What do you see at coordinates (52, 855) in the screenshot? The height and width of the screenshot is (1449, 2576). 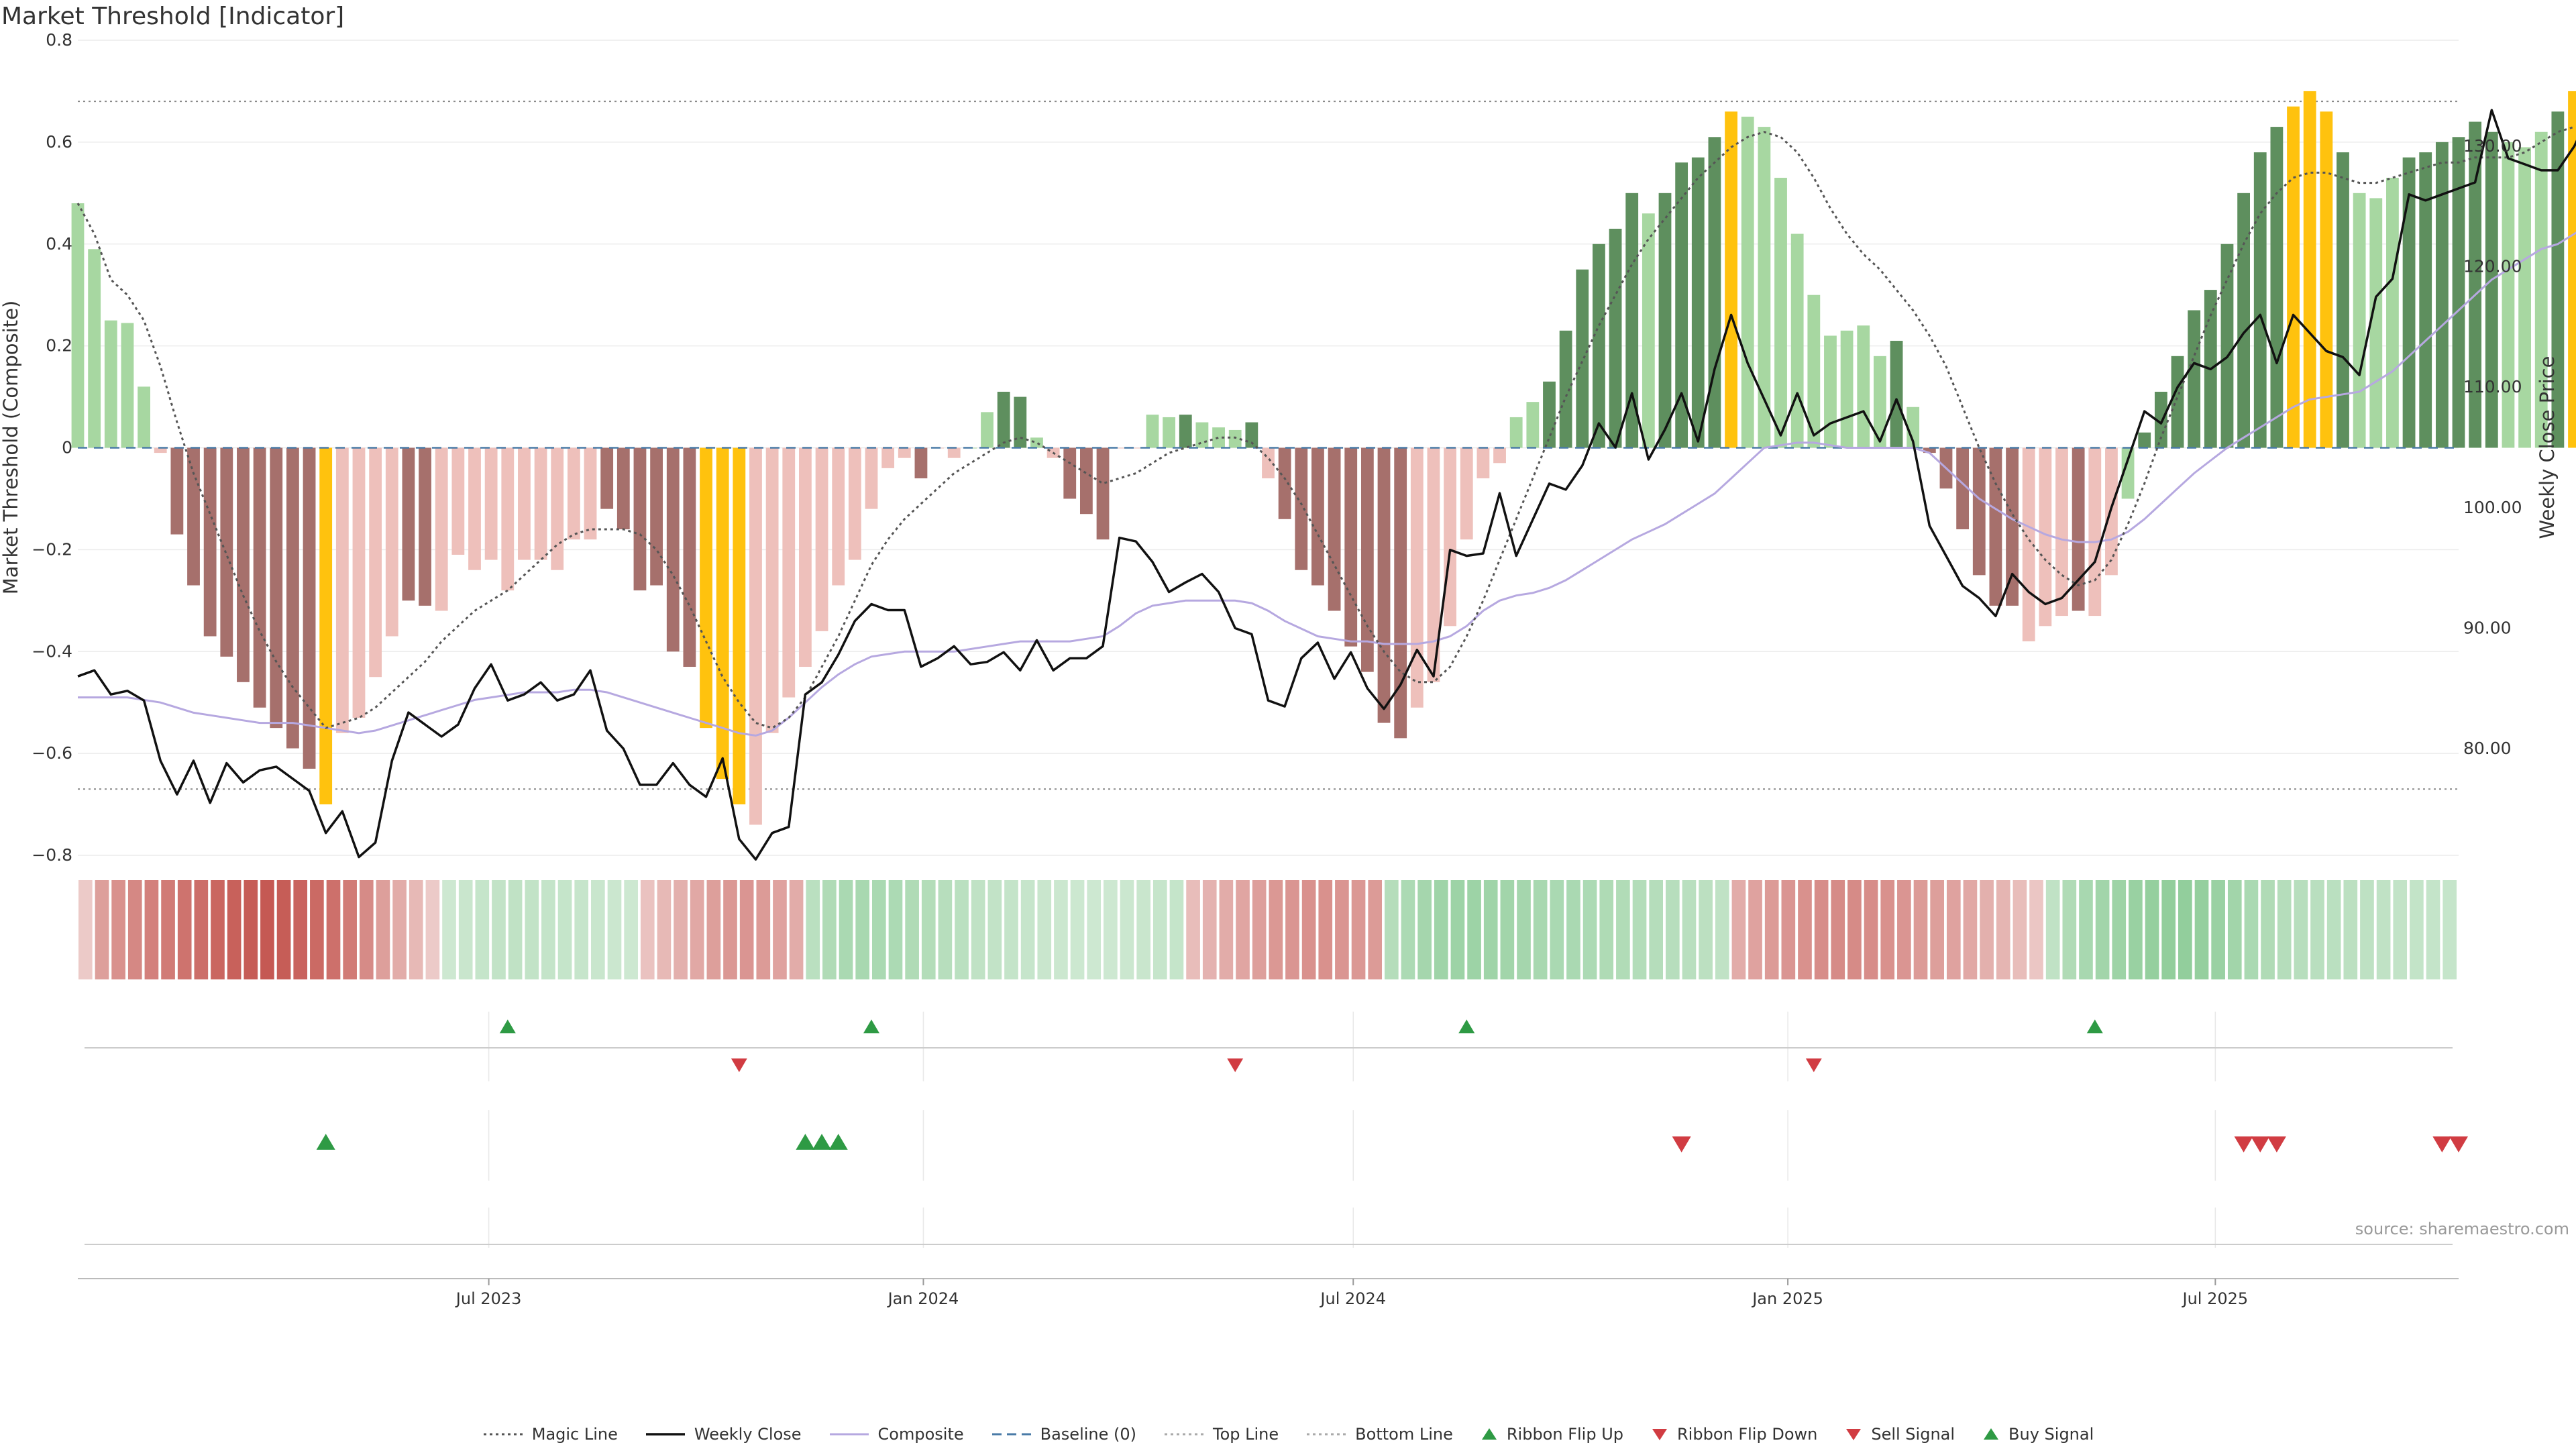 I see `y-tick-label-left: −0.8` at bounding box center [52, 855].